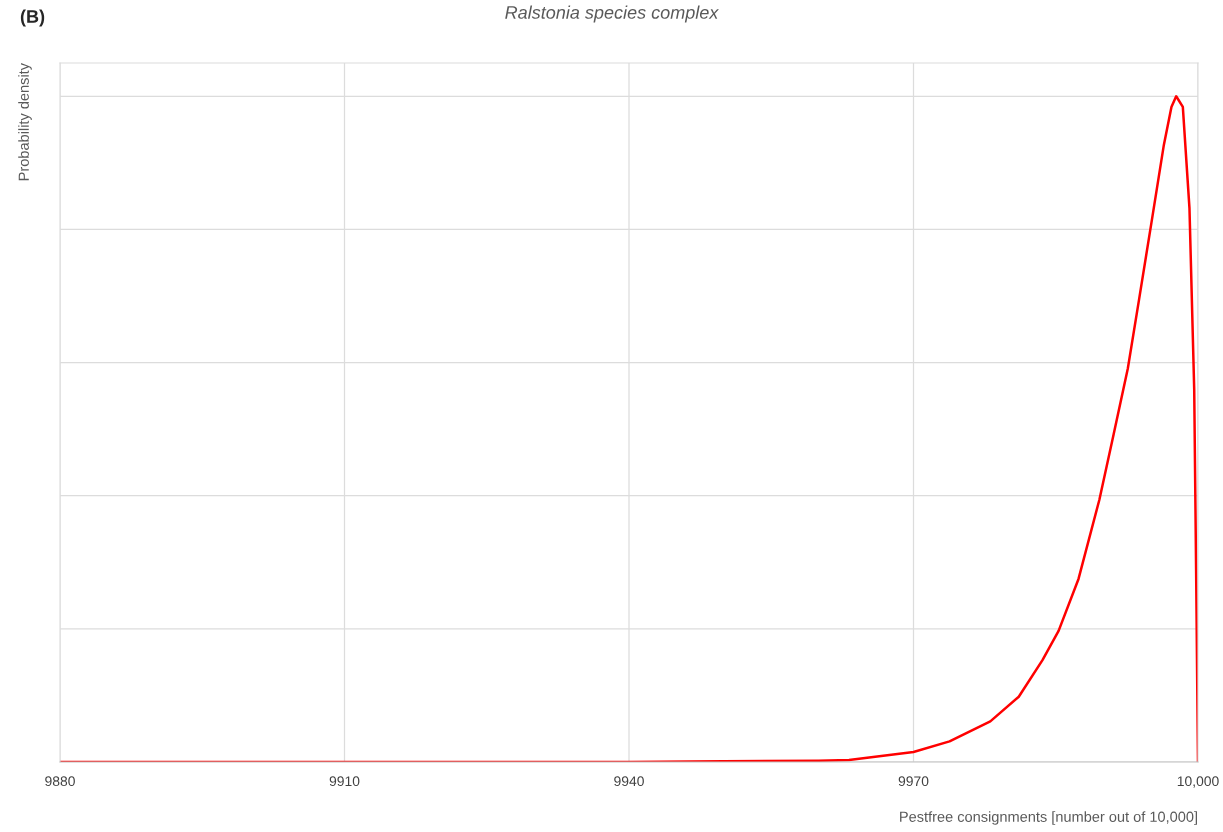 This screenshot has height=832, width=1223. I want to click on x-tick-label: 9910, so click(344, 781).